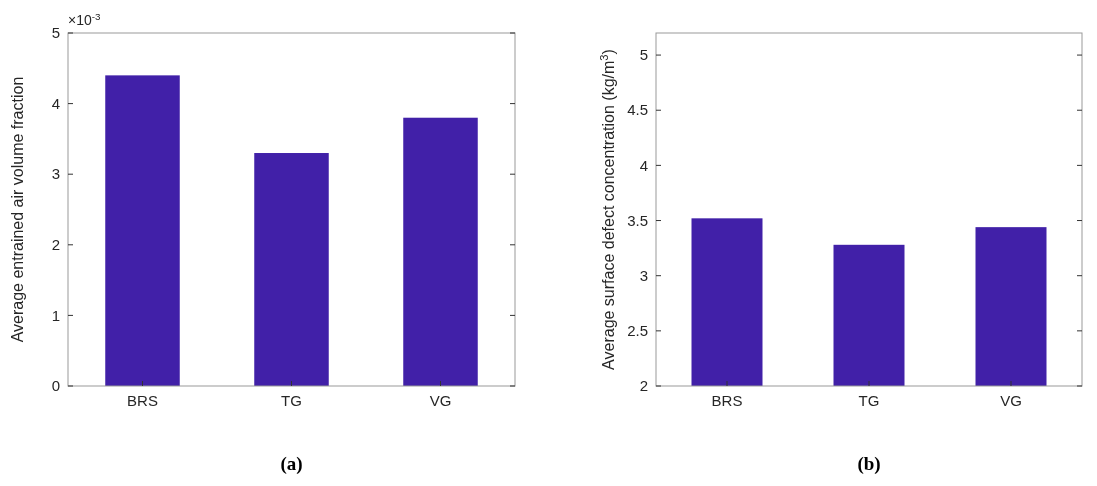  I want to click on text: ×10$^{-3}$, so click(85, 19).